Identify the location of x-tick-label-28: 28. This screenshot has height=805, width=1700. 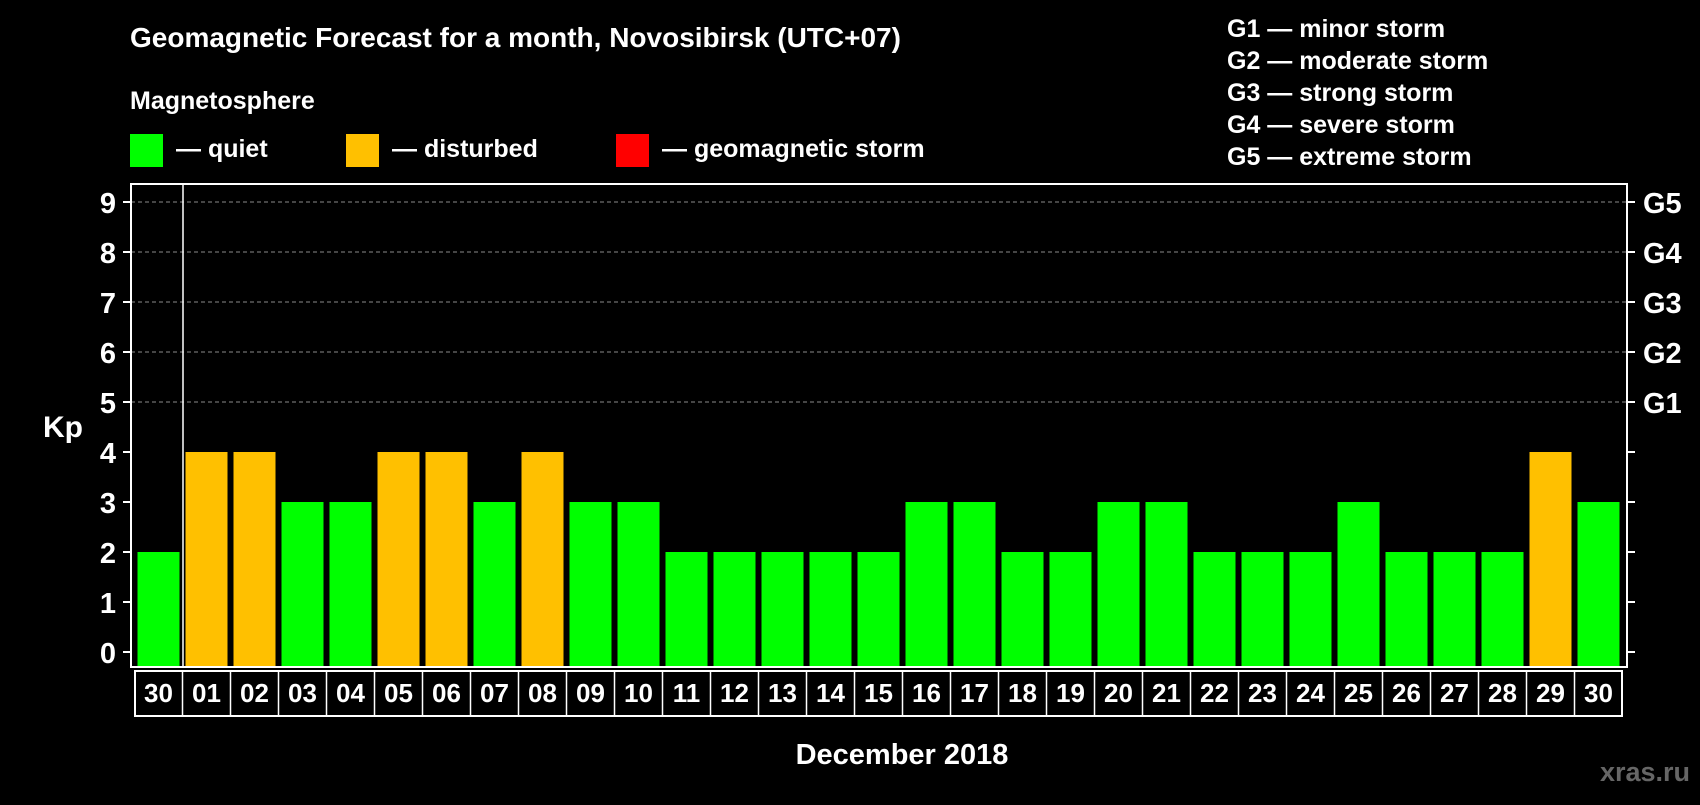
(1502, 693).